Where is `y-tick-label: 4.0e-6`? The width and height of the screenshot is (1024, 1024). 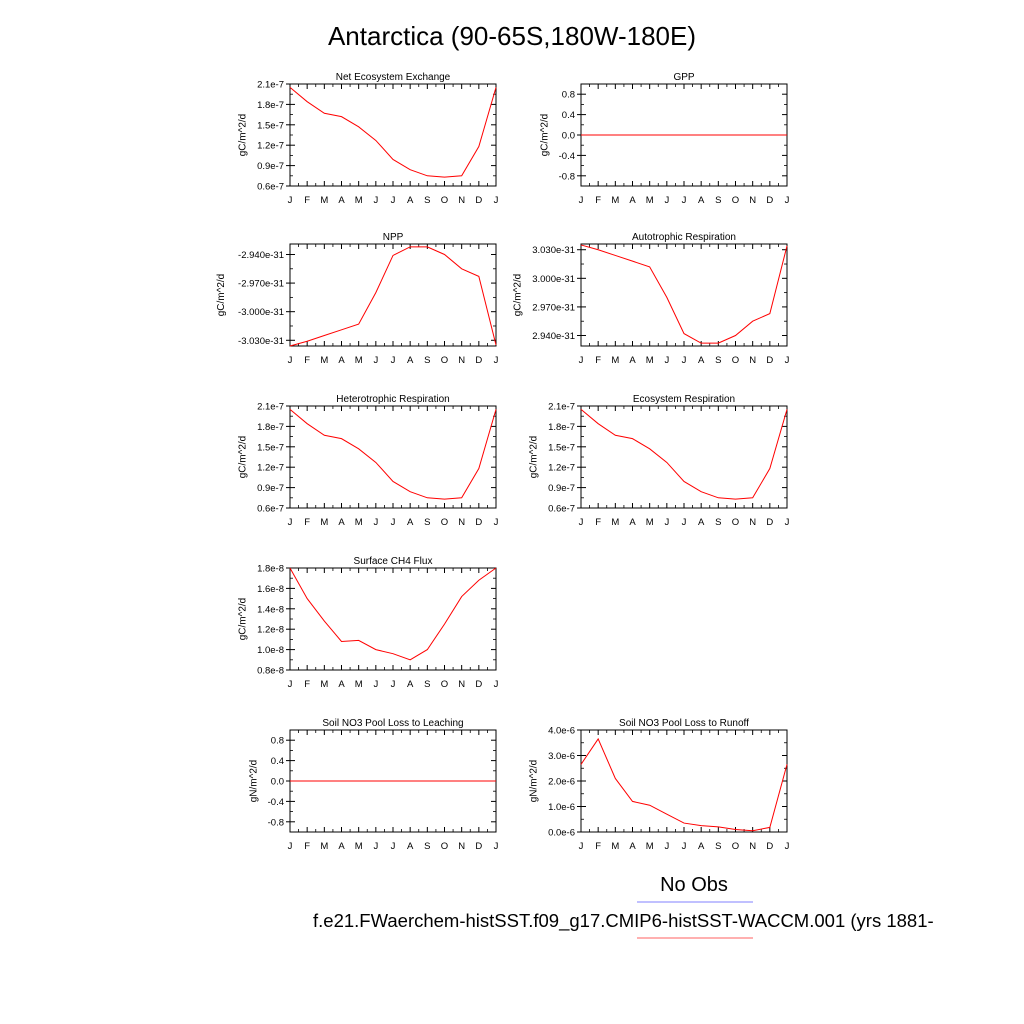 y-tick-label: 4.0e-6 is located at coordinates (561, 731).